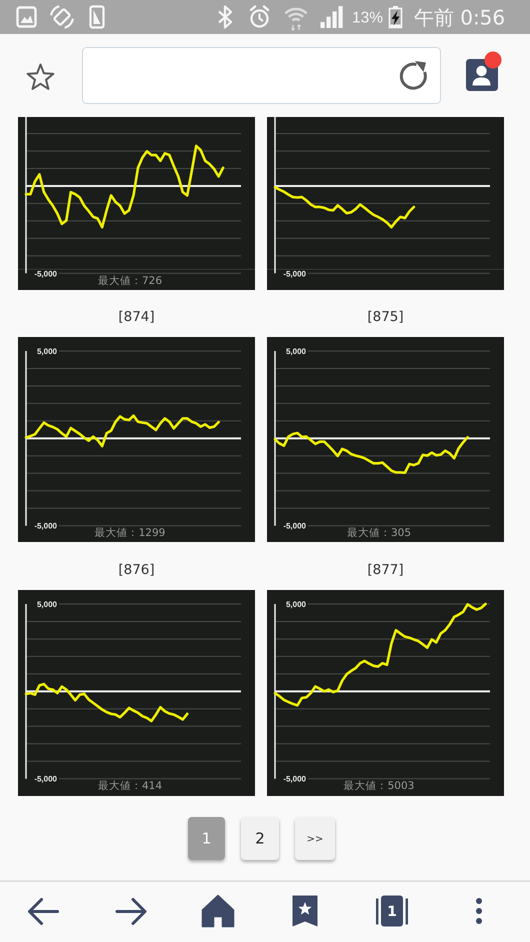  I want to click on text: 13%, so click(368, 17).